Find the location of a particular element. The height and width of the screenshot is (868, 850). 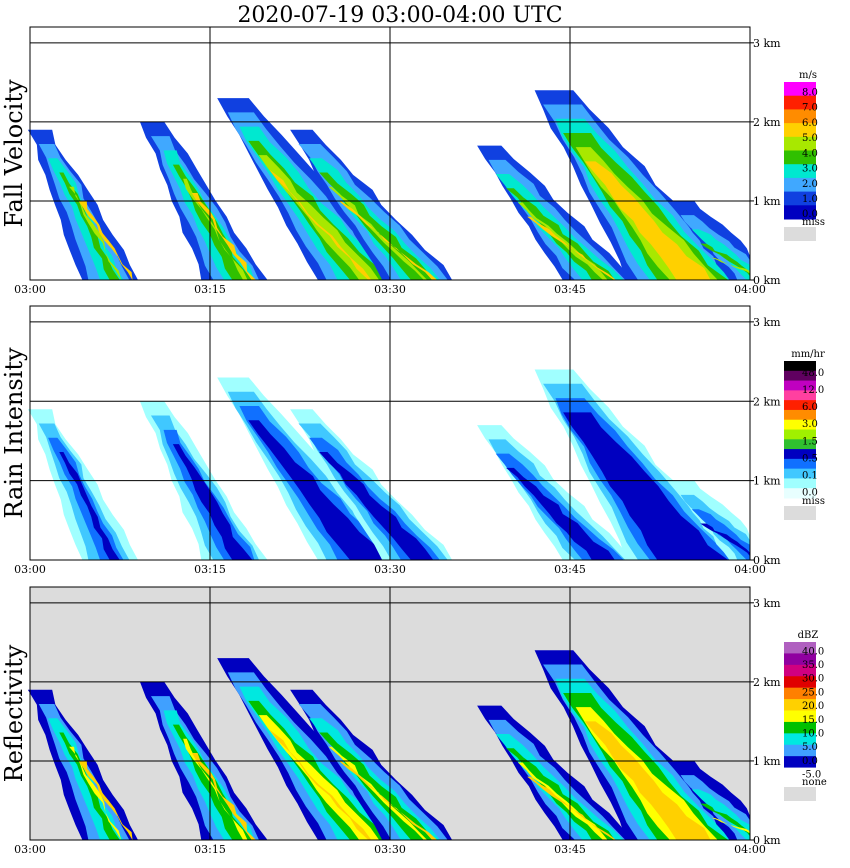

x-tick-label: 03:00 is located at coordinates (30, 849).